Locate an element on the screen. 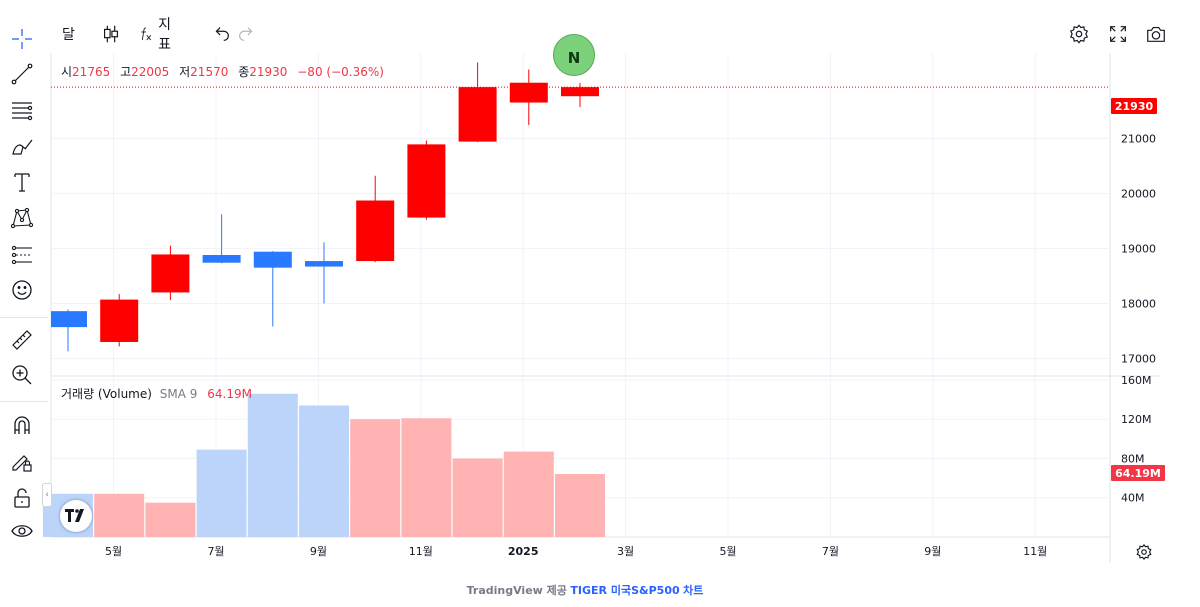  close-label: 종 is located at coordinates (244, 72).